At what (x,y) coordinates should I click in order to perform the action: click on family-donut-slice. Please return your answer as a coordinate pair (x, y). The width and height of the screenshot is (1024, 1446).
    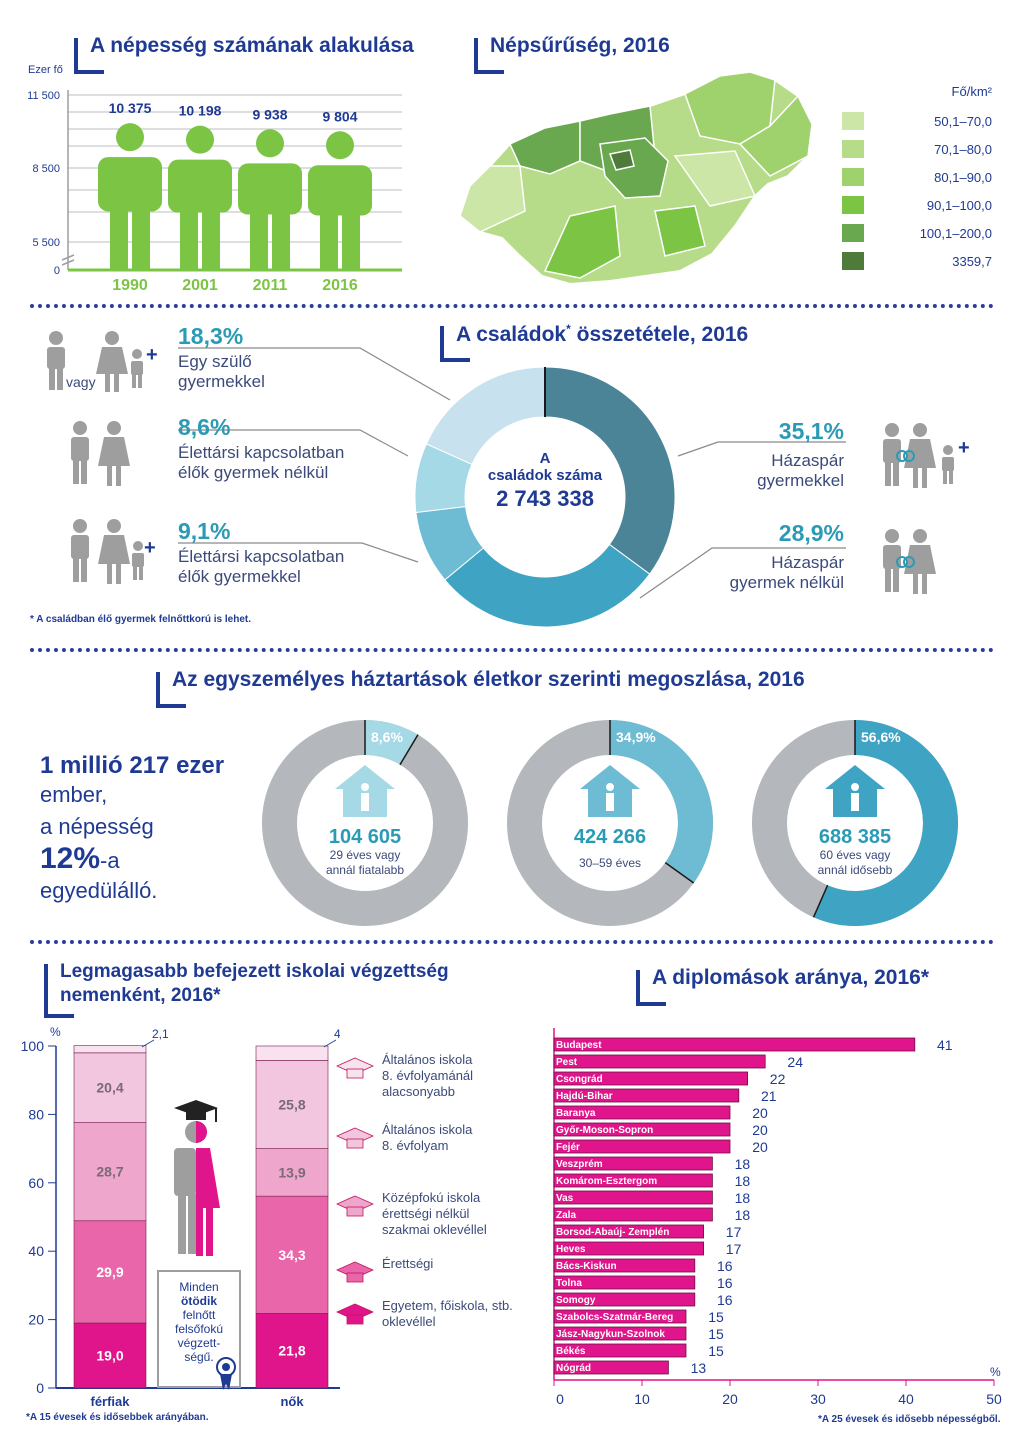
    Looking at the image, I should click on (610, 470).